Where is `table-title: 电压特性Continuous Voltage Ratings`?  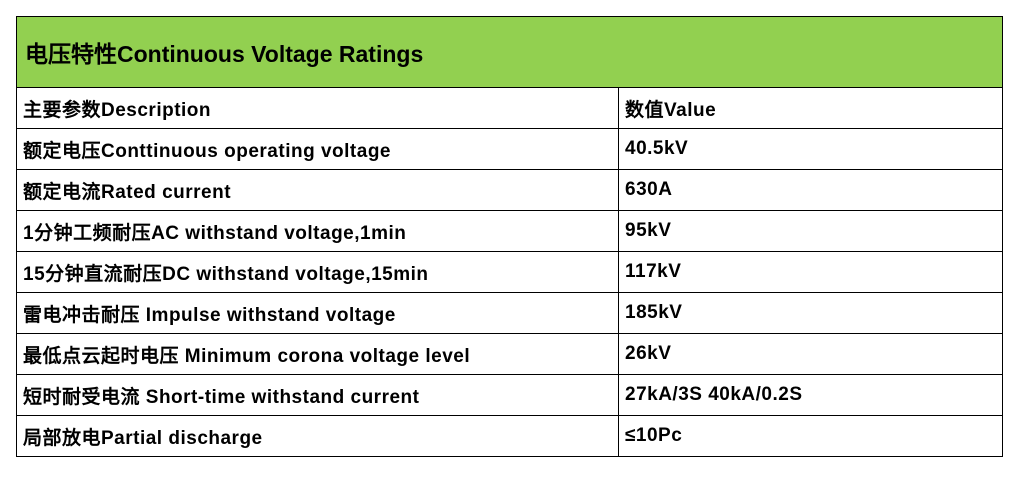 table-title: 电压特性Continuous Voltage Ratings is located at coordinates (509, 52).